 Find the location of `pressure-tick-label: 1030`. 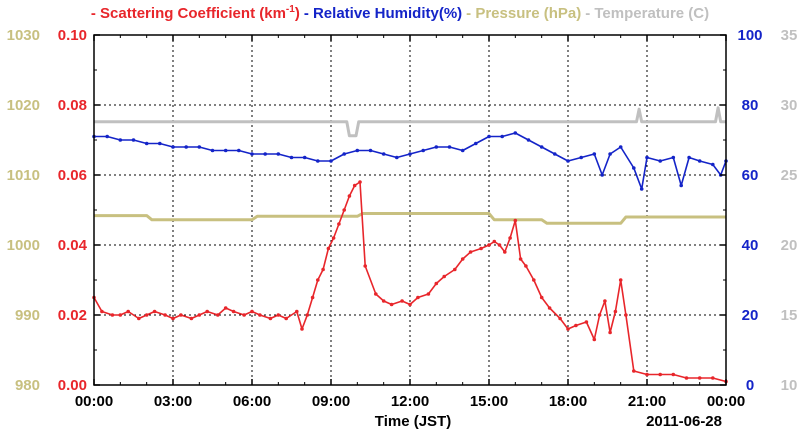

pressure-tick-label: 1030 is located at coordinates (23, 35).